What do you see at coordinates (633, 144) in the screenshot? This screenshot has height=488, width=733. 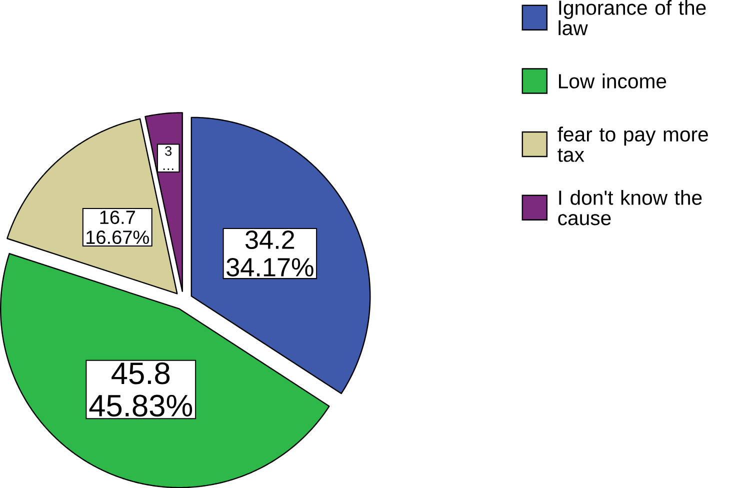 I see `legend-label: fear to pay more tax` at bounding box center [633, 144].